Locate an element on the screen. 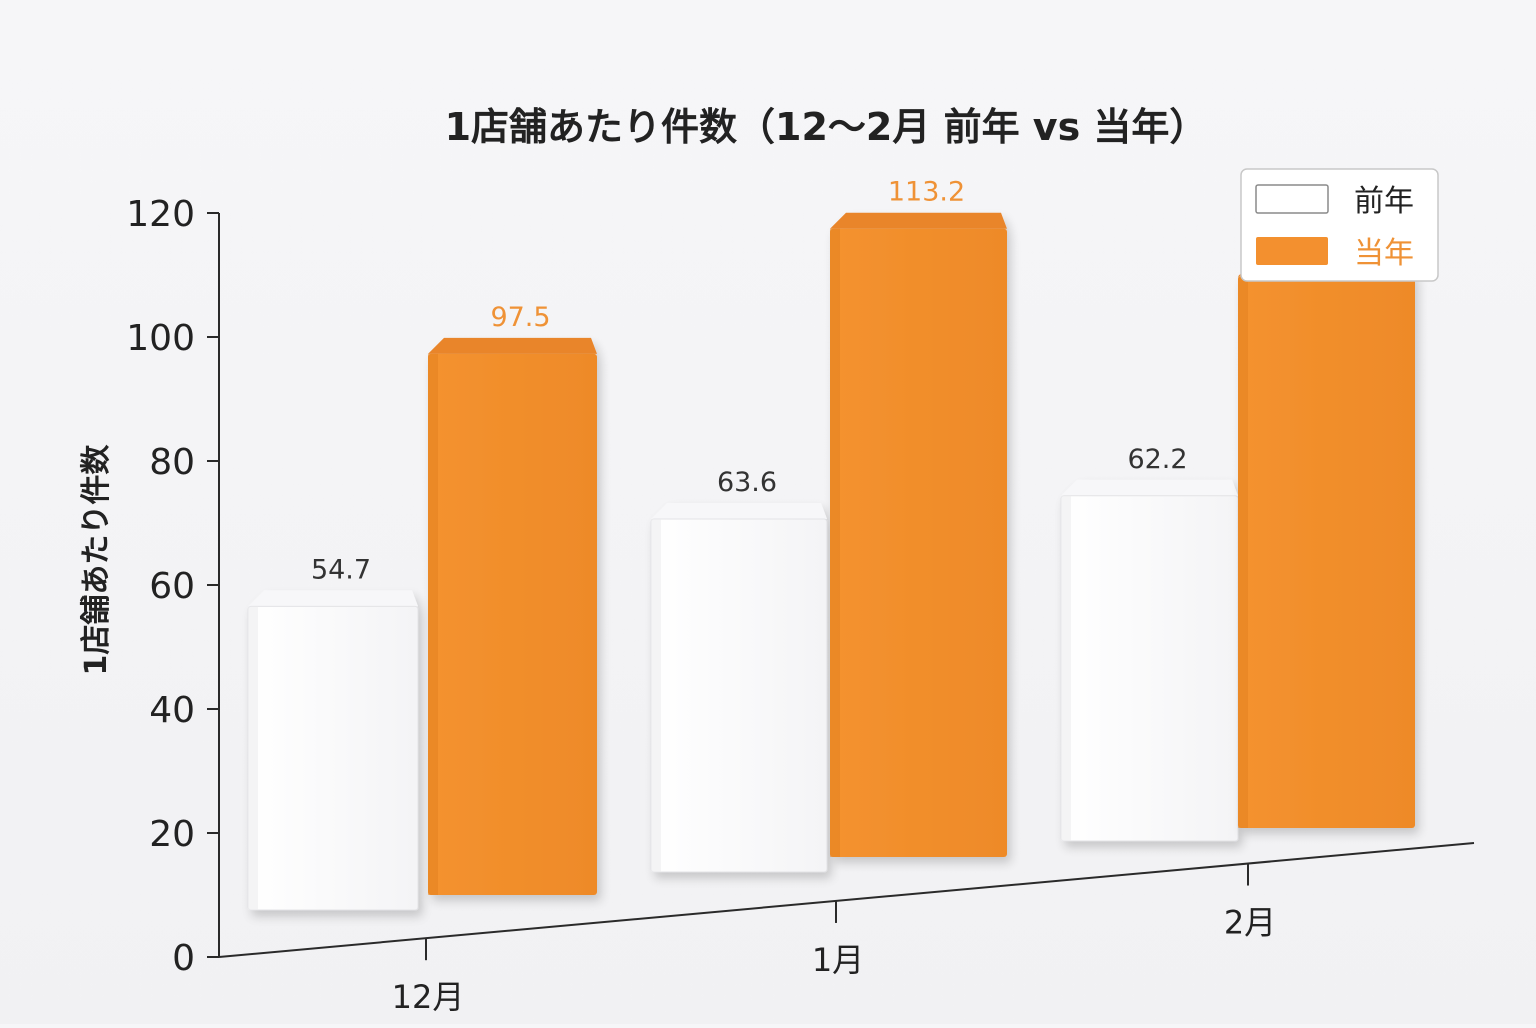  bar-value-label: 63.6 is located at coordinates (747, 482).